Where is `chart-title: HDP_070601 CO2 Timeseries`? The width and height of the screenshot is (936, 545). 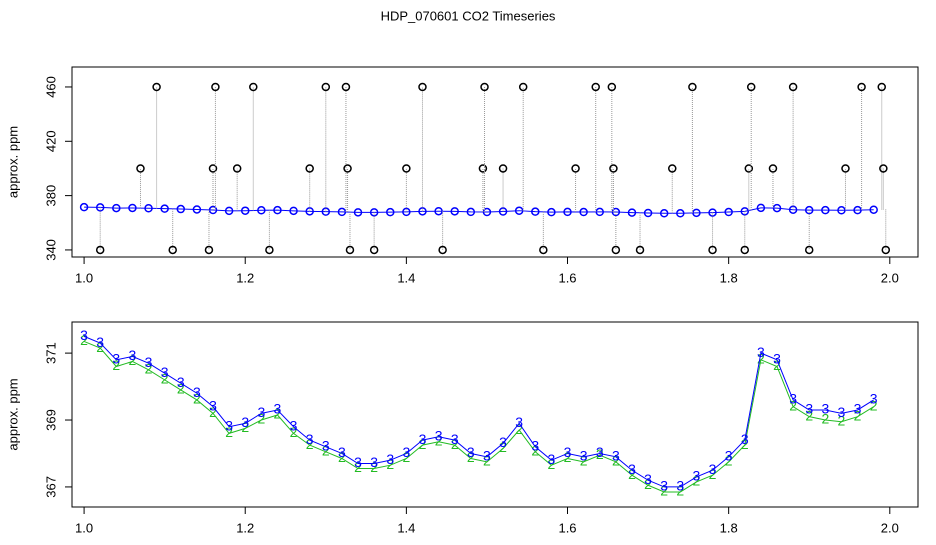
chart-title: HDP_070601 CO2 Timeseries is located at coordinates (468, 15).